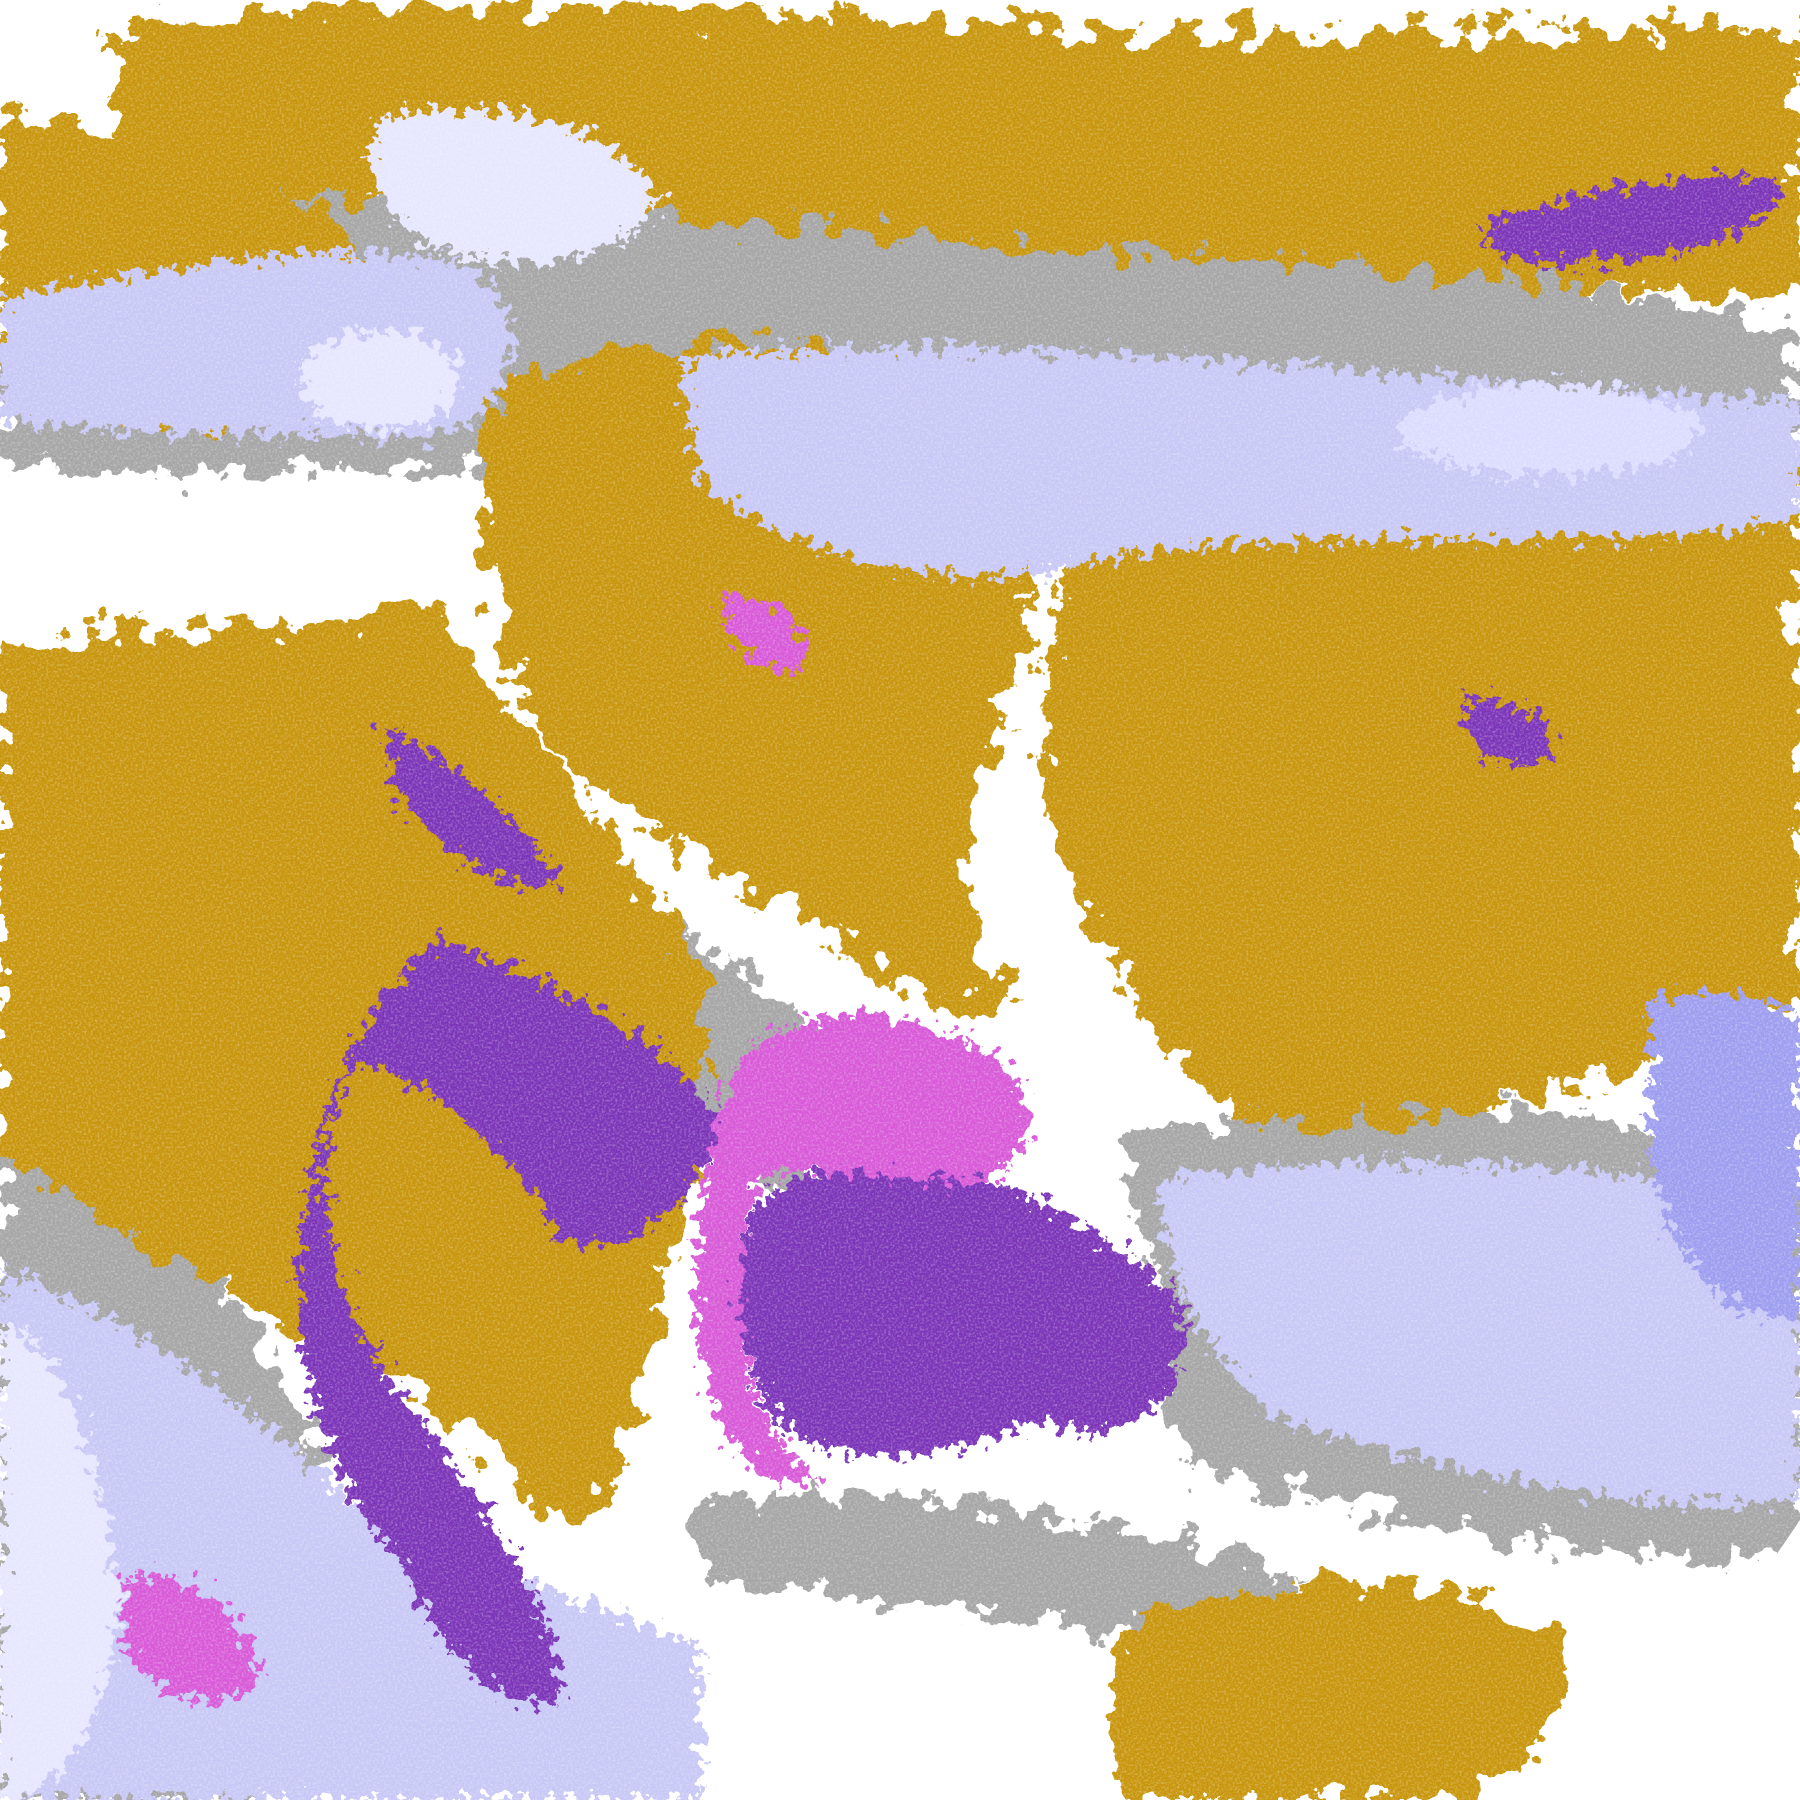 Image resolution: width=1800 pixels, height=1800 pixels. I want to click on off-disk-area, so click(1680, 1660).